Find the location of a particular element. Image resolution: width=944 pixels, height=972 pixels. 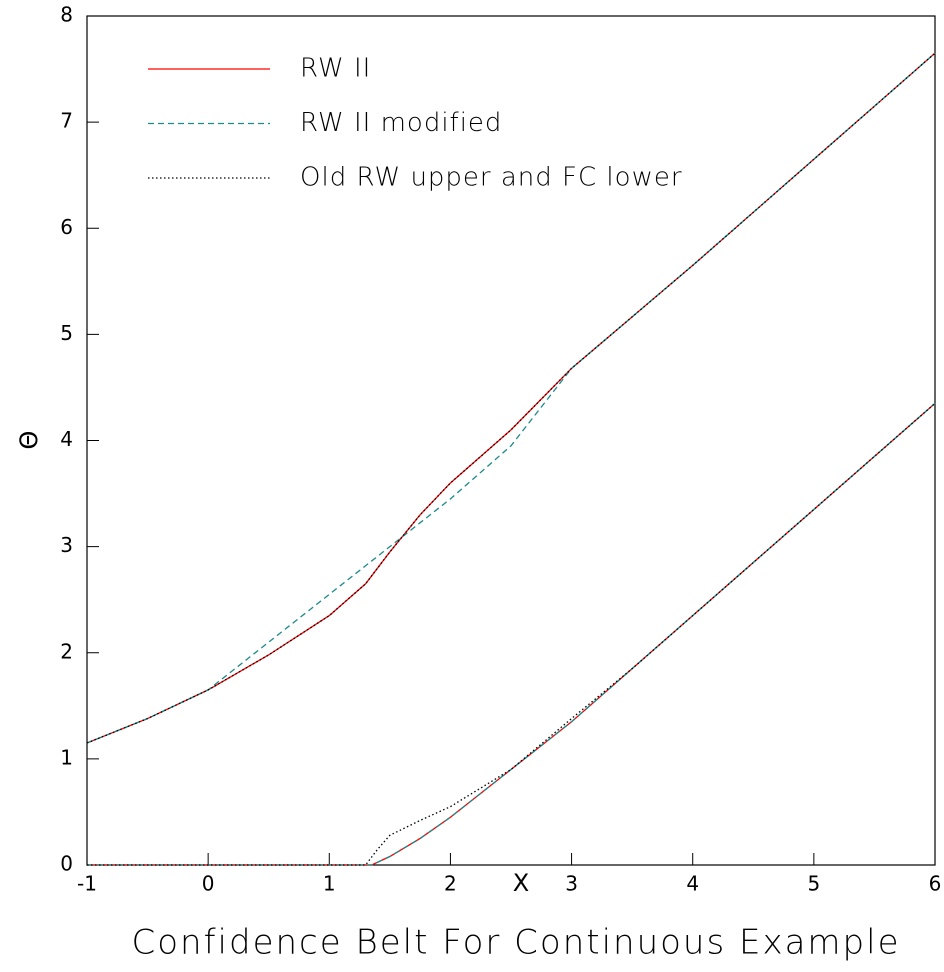

legend-label: RW II is located at coordinates (335, 69).